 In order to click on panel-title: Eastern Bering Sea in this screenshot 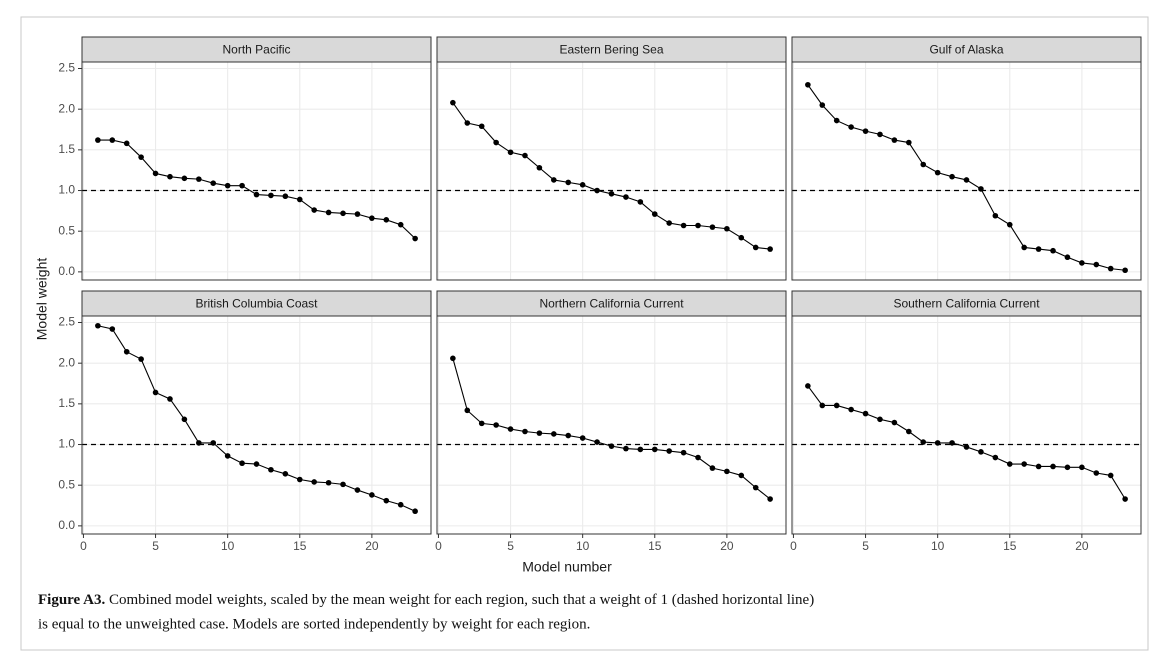, I will do `click(611, 50)`.